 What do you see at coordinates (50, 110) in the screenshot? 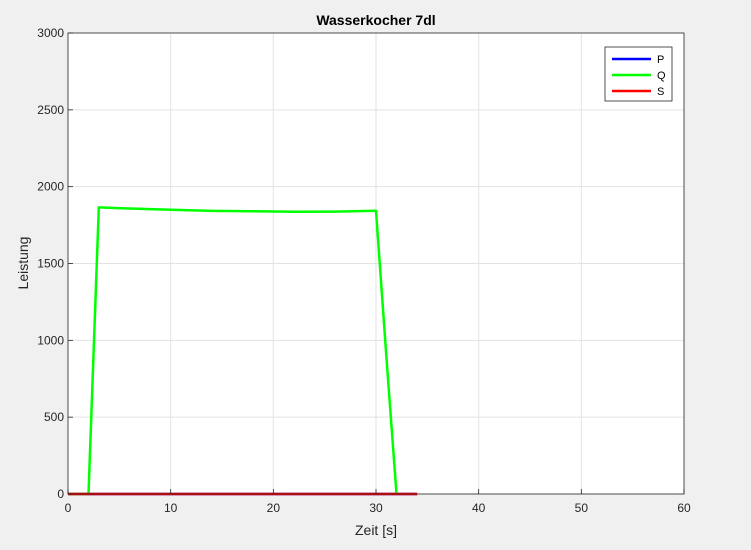
I see `y-tick-label: 2500` at bounding box center [50, 110].